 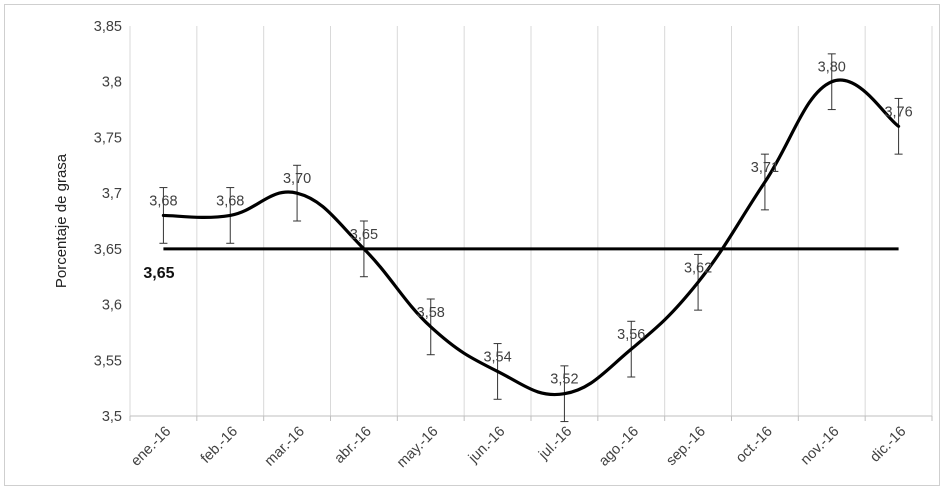 What do you see at coordinates (531, 418) in the screenshot?
I see `axes` at bounding box center [531, 418].